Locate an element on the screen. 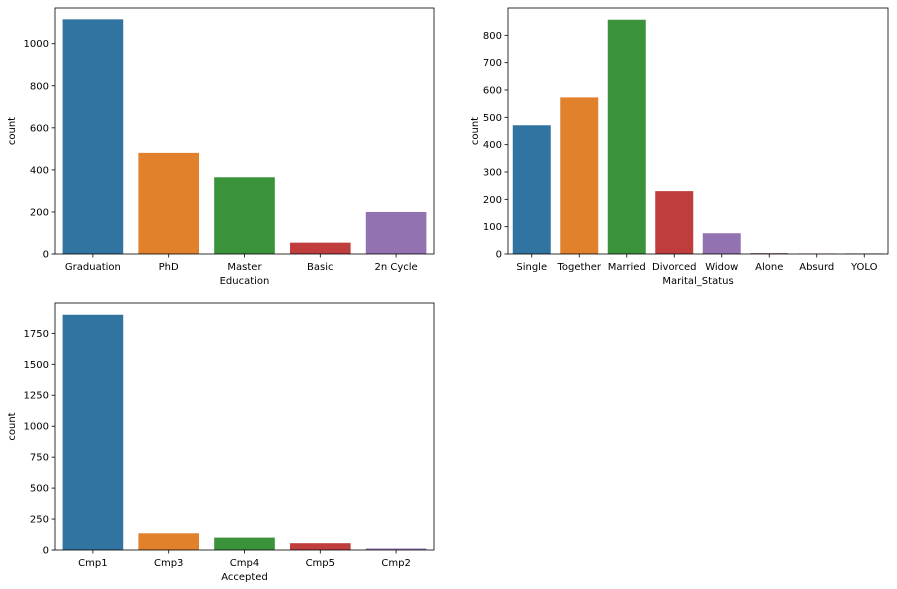 The height and width of the screenshot is (589, 897). marital-status-x-tick-label: Together is located at coordinates (578, 267).